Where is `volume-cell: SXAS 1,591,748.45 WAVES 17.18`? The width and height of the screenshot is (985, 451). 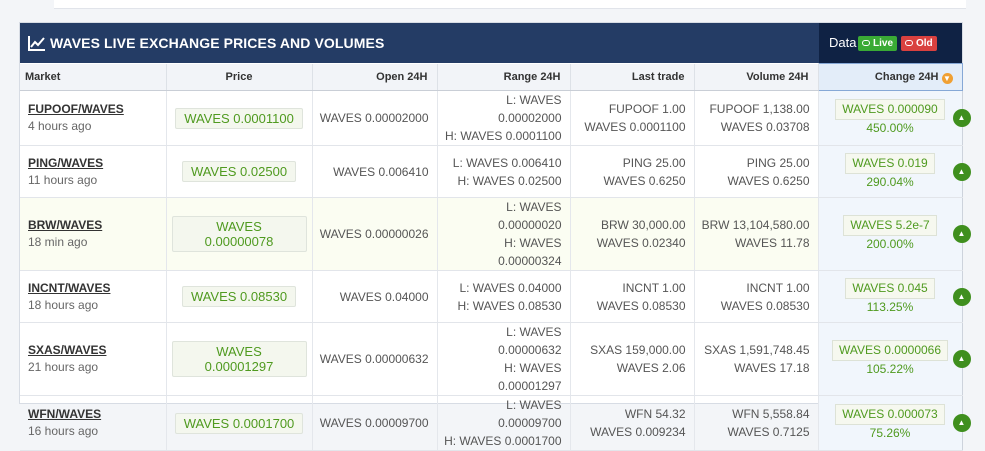
volume-cell: SXAS 1,591,748.45 WAVES 17.18 is located at coordinates (756, 359).